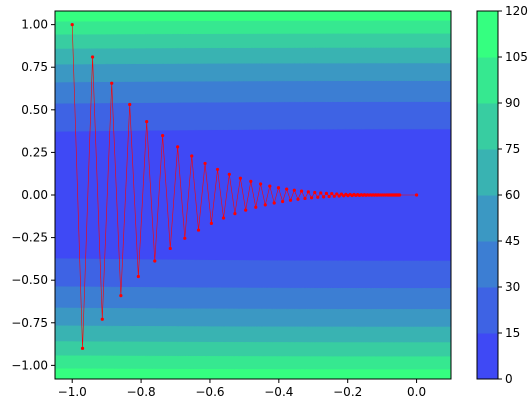  I want to click on y-tick-label-0: 1.00, so click(34, 25).